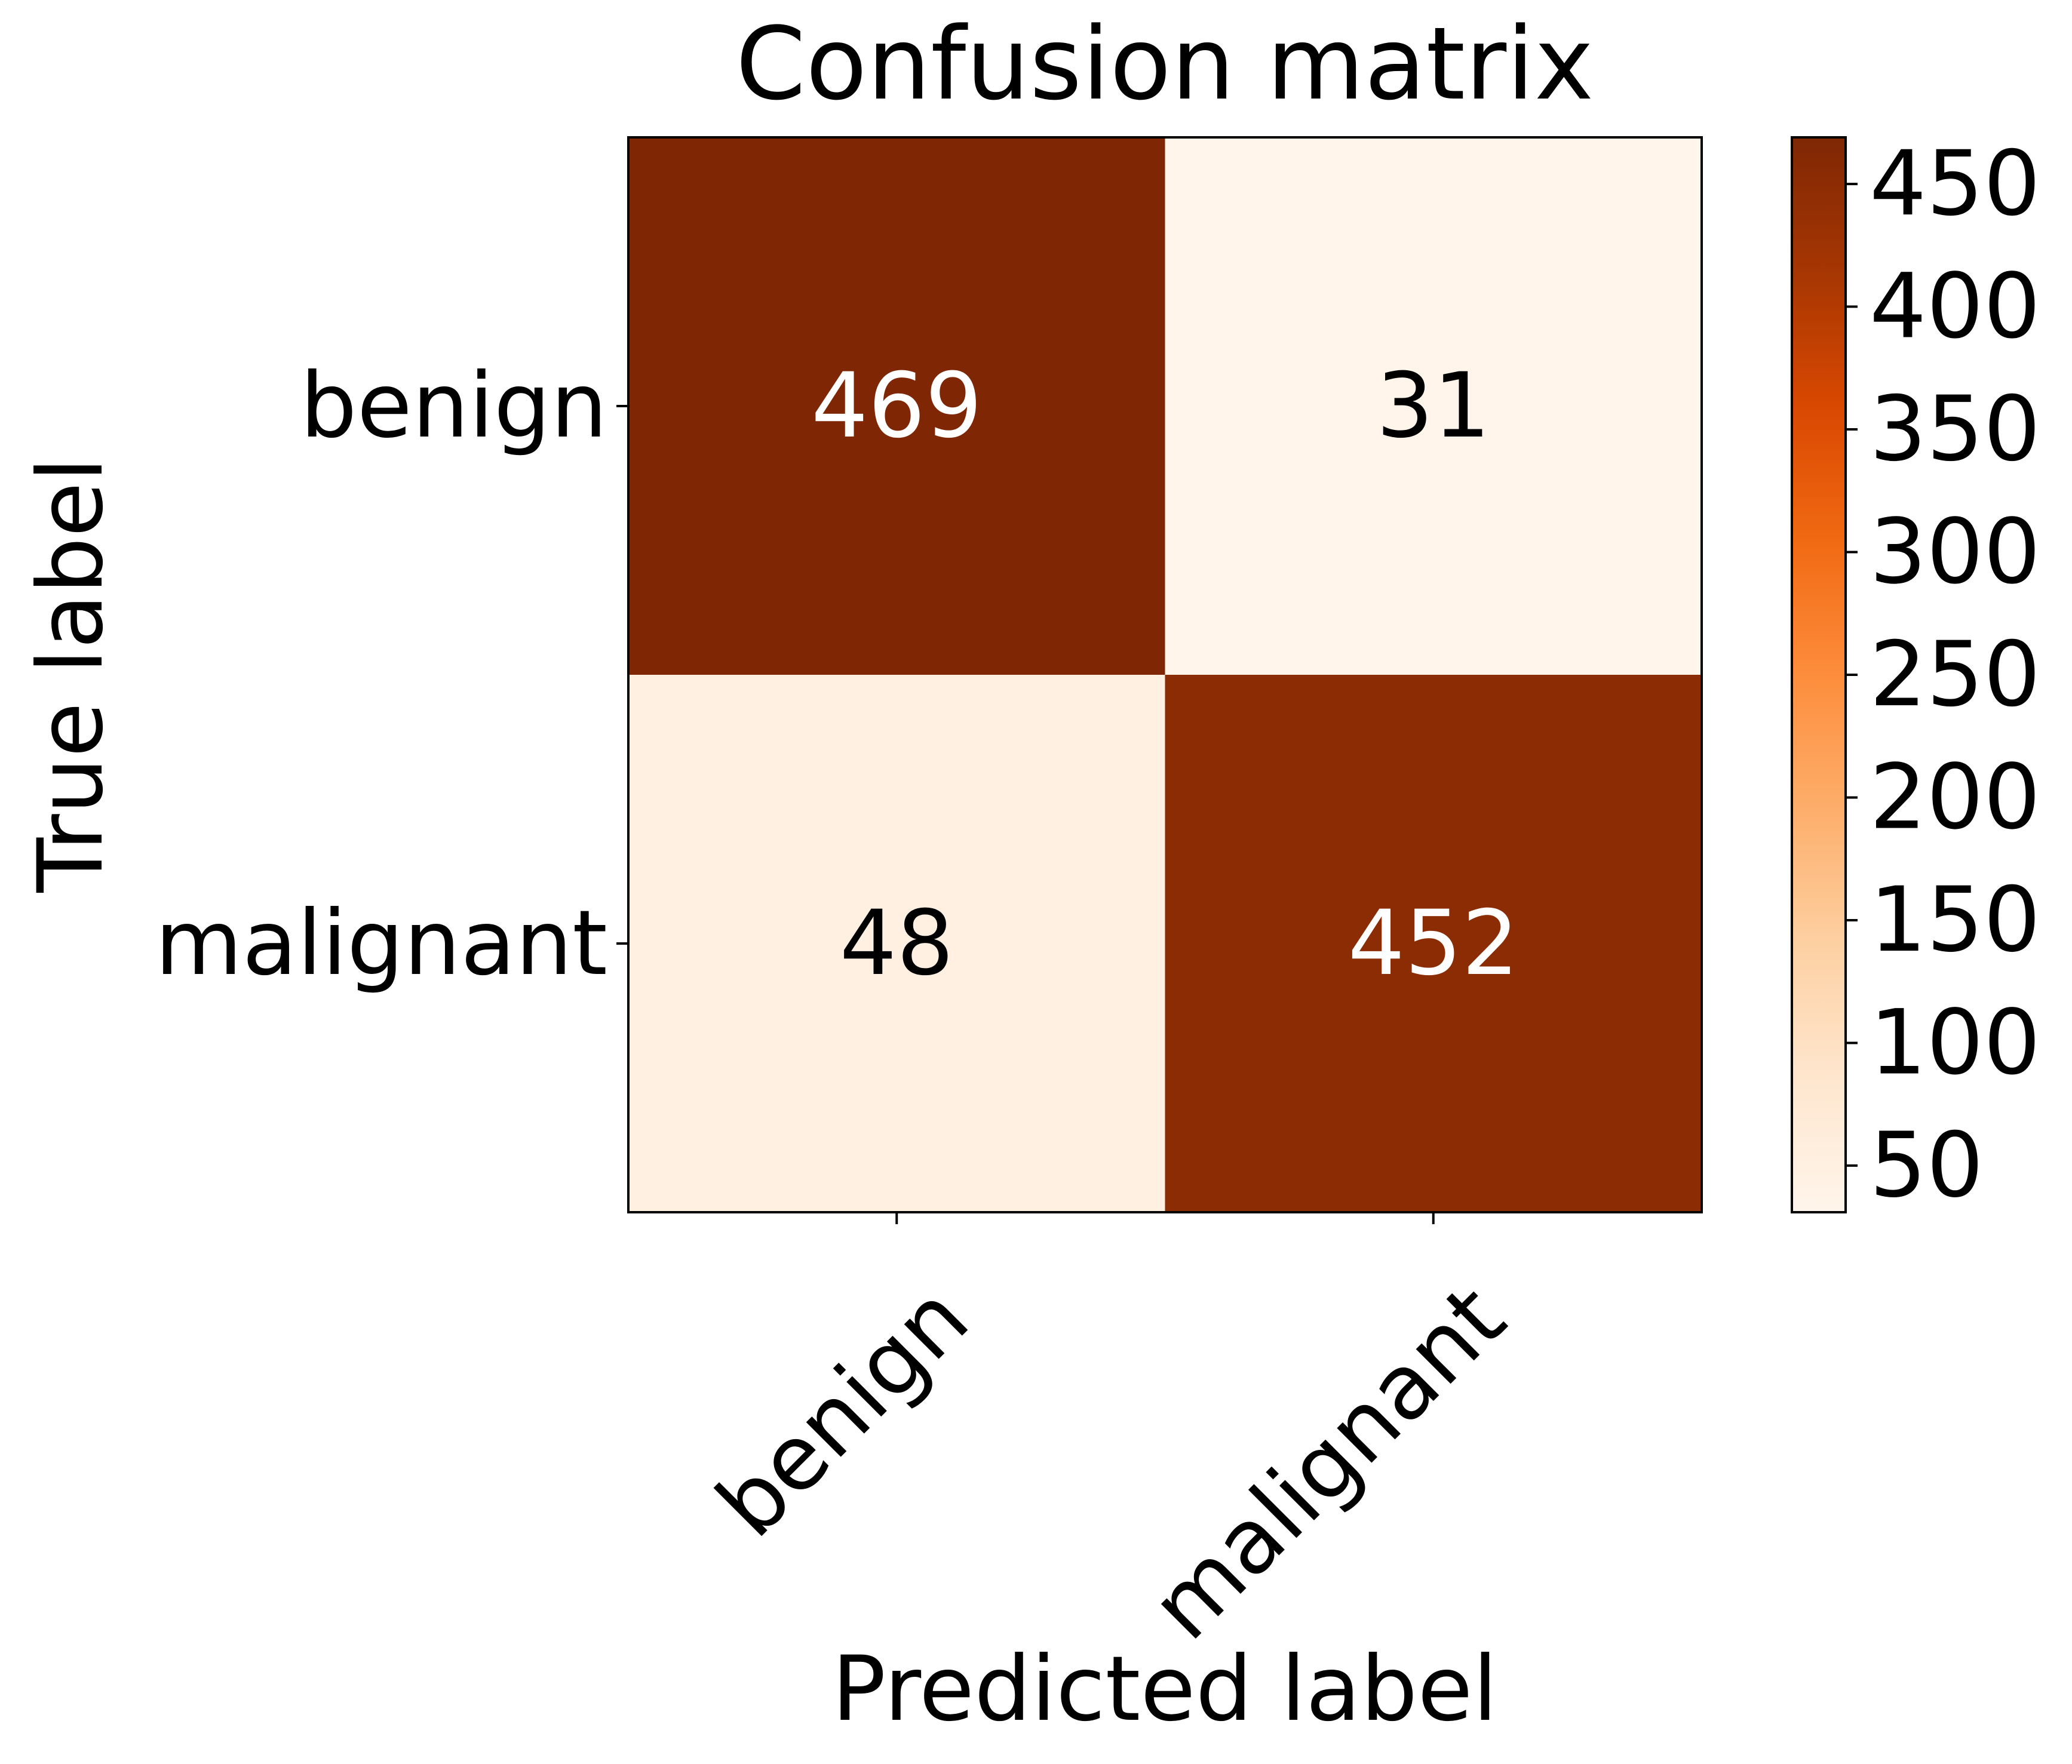 The width and height of the screenshot is (2072, 1764). What do you see at coordinates (1165, 63) in the screenshot?
I see `chart-title: Confusion matrix` at bounding box center [1165, 63].